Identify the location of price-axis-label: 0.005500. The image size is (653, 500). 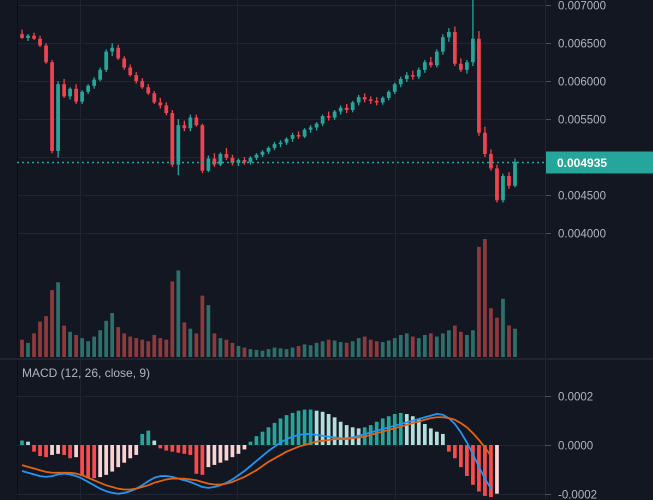
(582, 121).